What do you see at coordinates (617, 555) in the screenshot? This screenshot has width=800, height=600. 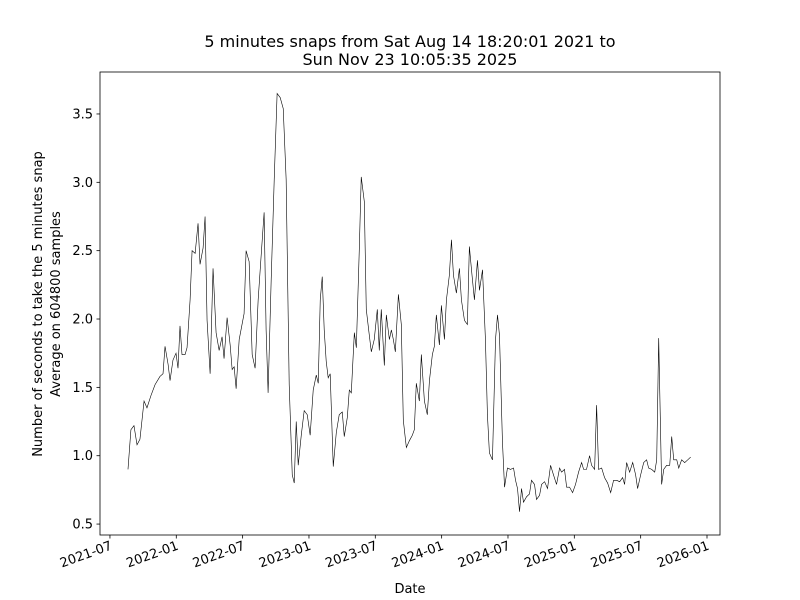 I see `x-tick-label: 2025-07` at bounding box center [617, 555].